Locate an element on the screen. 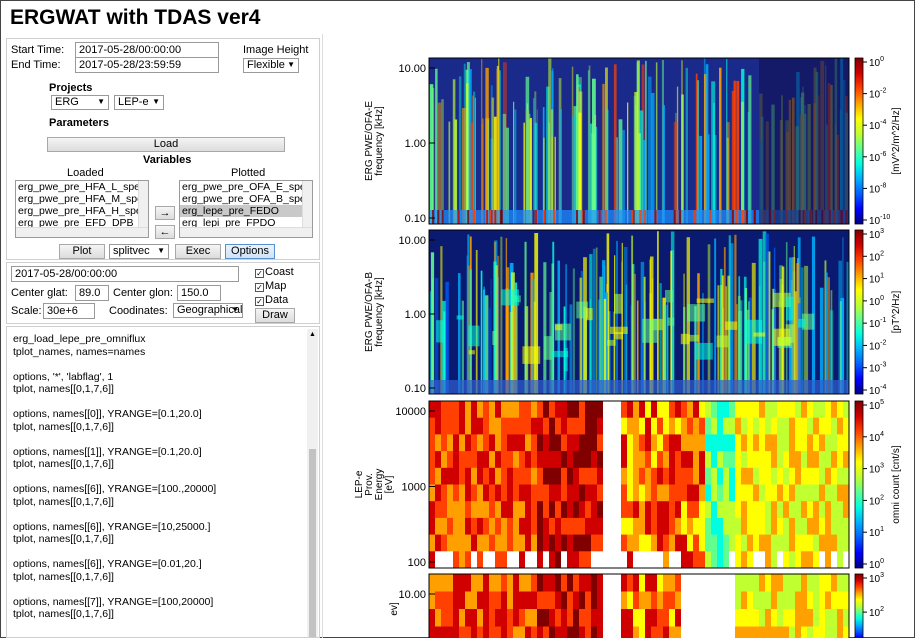 The image size is (915, 638). plot-button: Plot is located at coordinates (82, 251).